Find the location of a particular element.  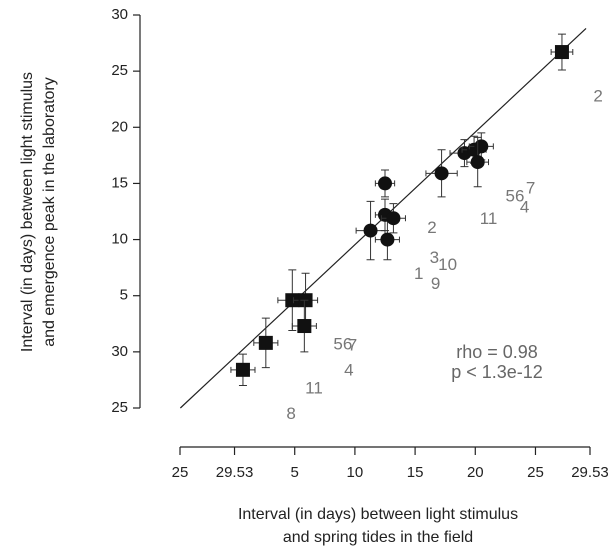

point-label: 3 is located at coordinates (434, 257).